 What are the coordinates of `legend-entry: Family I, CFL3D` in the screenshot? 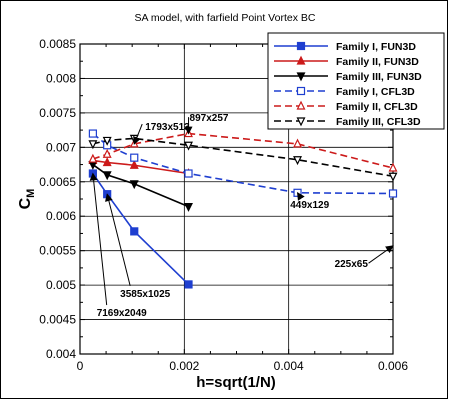 It's located at (375, 92).